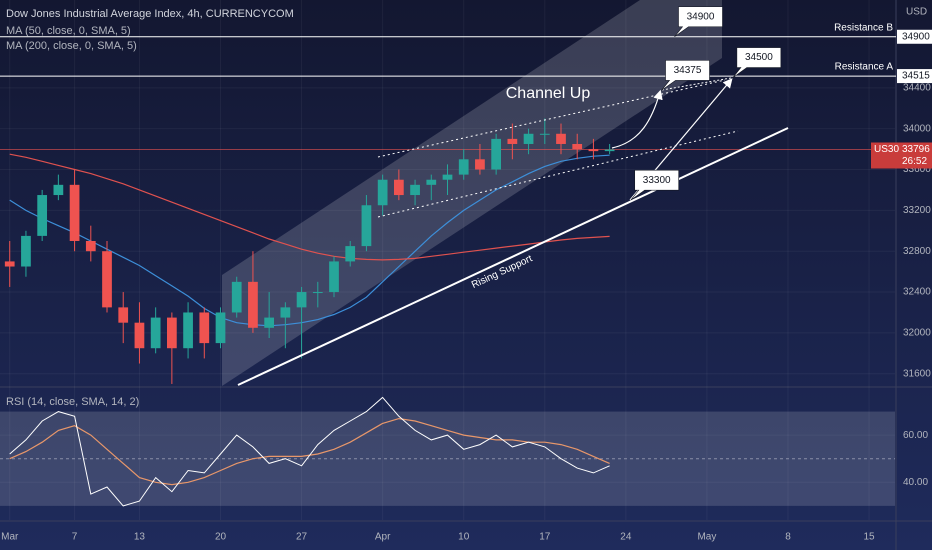 The height and width of the screenshot is (550, 932). What do you see at coordinates (869, 537) in the screenshot?
I see `x-tick-label: 15` at bounding box center [869, 537].